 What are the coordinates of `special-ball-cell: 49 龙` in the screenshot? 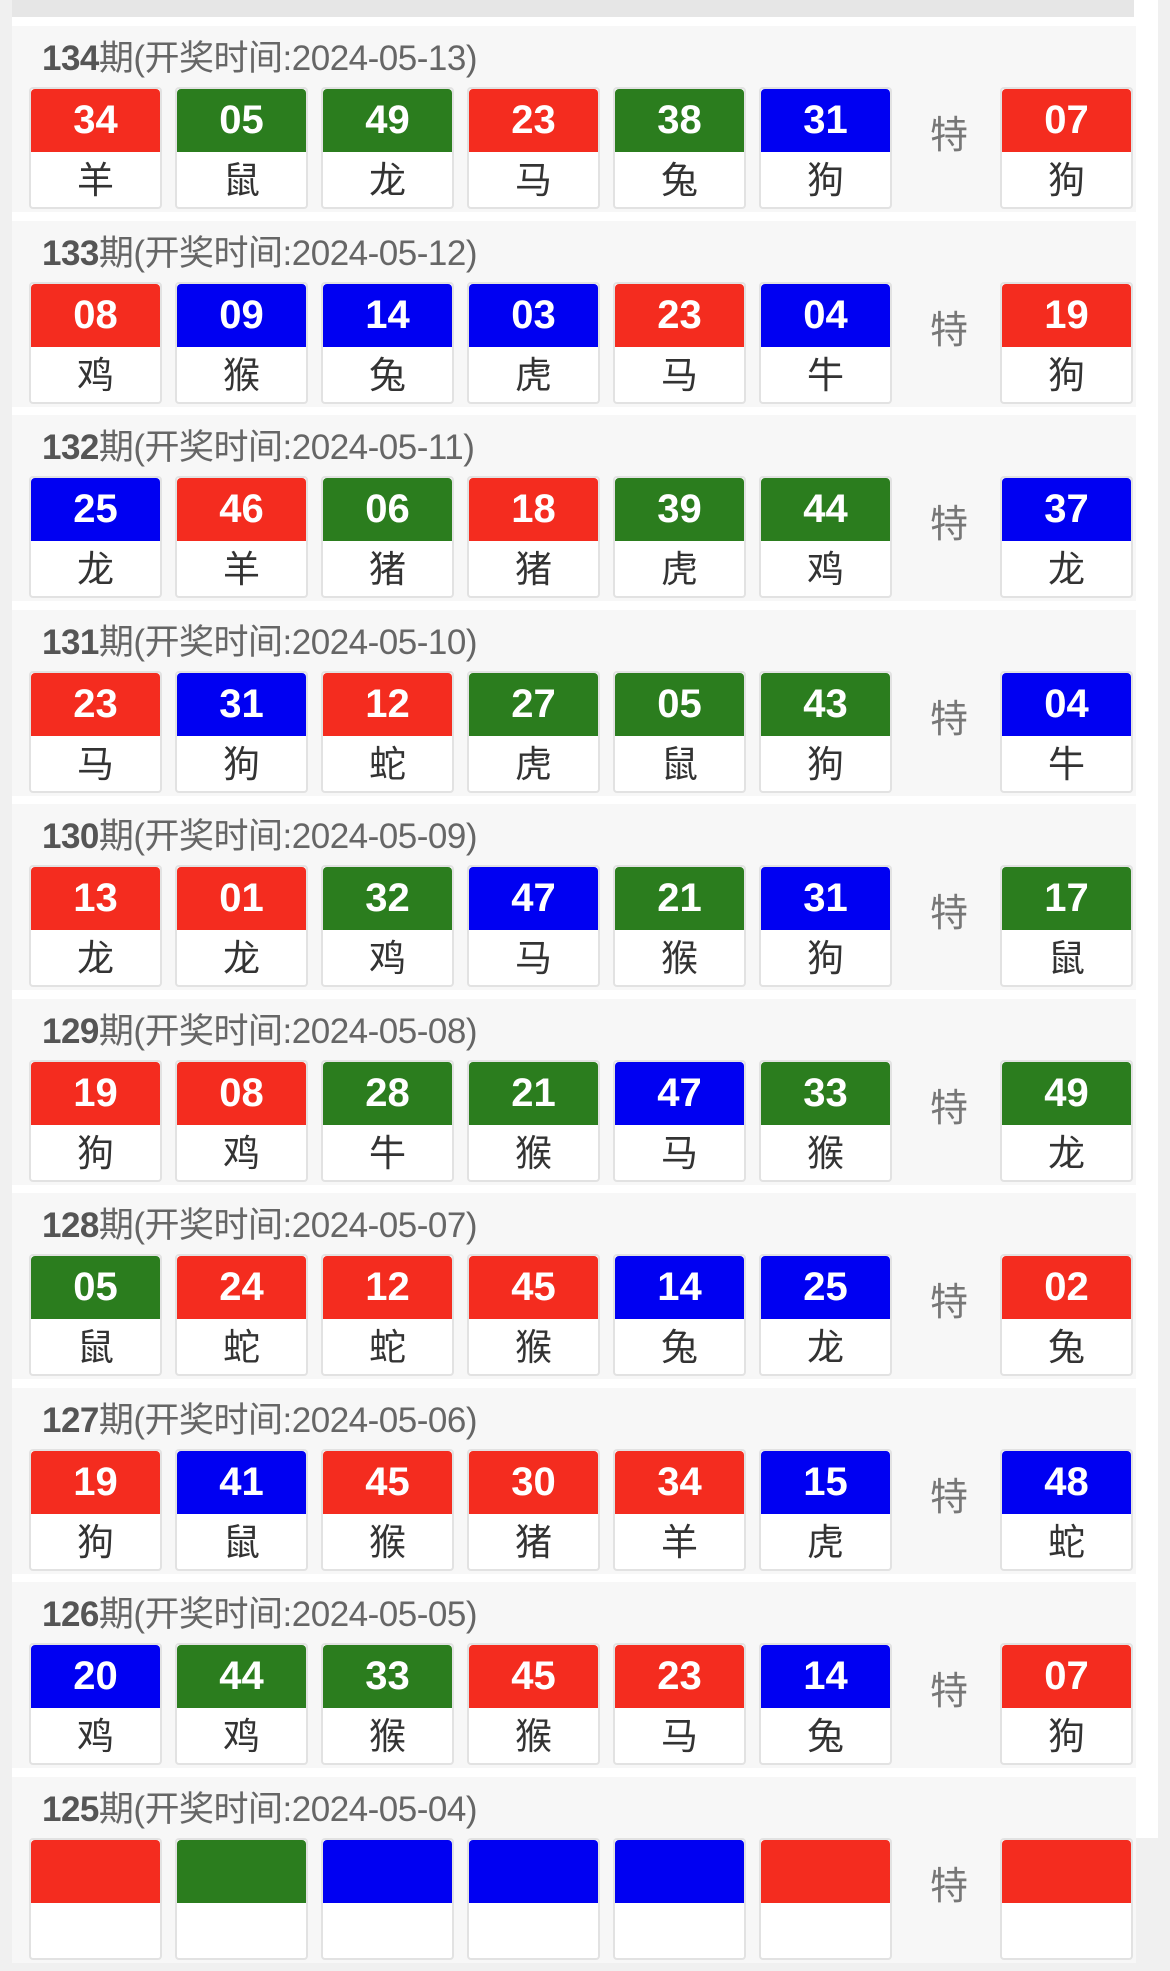 It's located at (1066, 1120).